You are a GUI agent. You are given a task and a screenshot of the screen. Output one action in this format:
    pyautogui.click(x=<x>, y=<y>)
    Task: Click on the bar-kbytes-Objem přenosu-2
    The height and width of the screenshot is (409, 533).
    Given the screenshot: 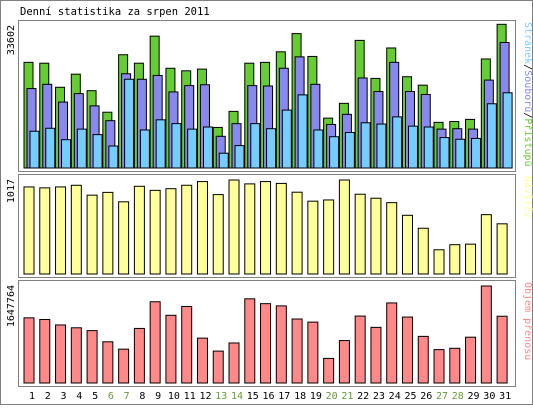 What is the action you would take?
    pyautogui.click(x=45, y=351)
    